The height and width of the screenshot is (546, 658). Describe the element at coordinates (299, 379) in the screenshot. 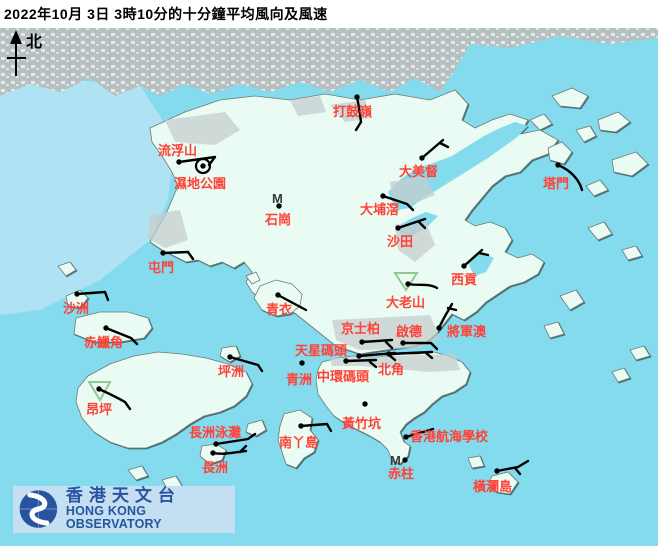

I see `station-label: 青洲` at that location.